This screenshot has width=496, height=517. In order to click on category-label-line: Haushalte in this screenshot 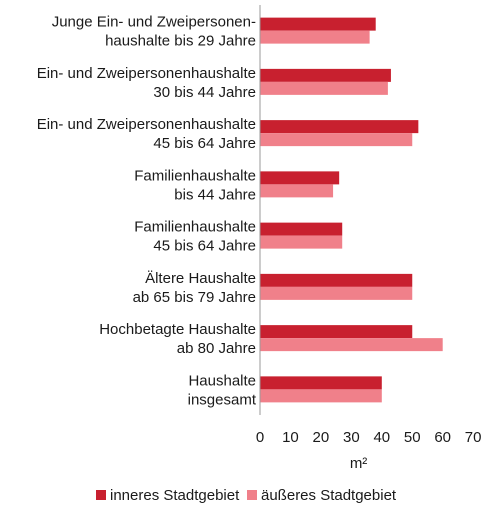, I will do `click(222, 380)`.